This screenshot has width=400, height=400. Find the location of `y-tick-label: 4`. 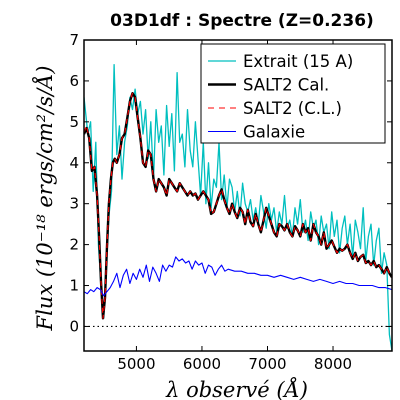

y-tick-label: 4 is located at coordinates (74, 163).